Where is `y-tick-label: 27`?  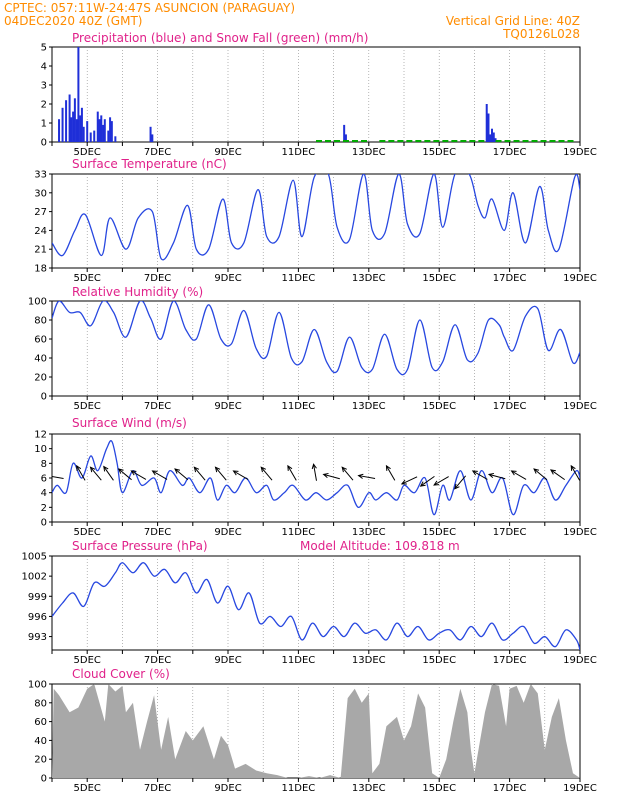 y-tick-label: 27 is located at coordinates (40, 212).